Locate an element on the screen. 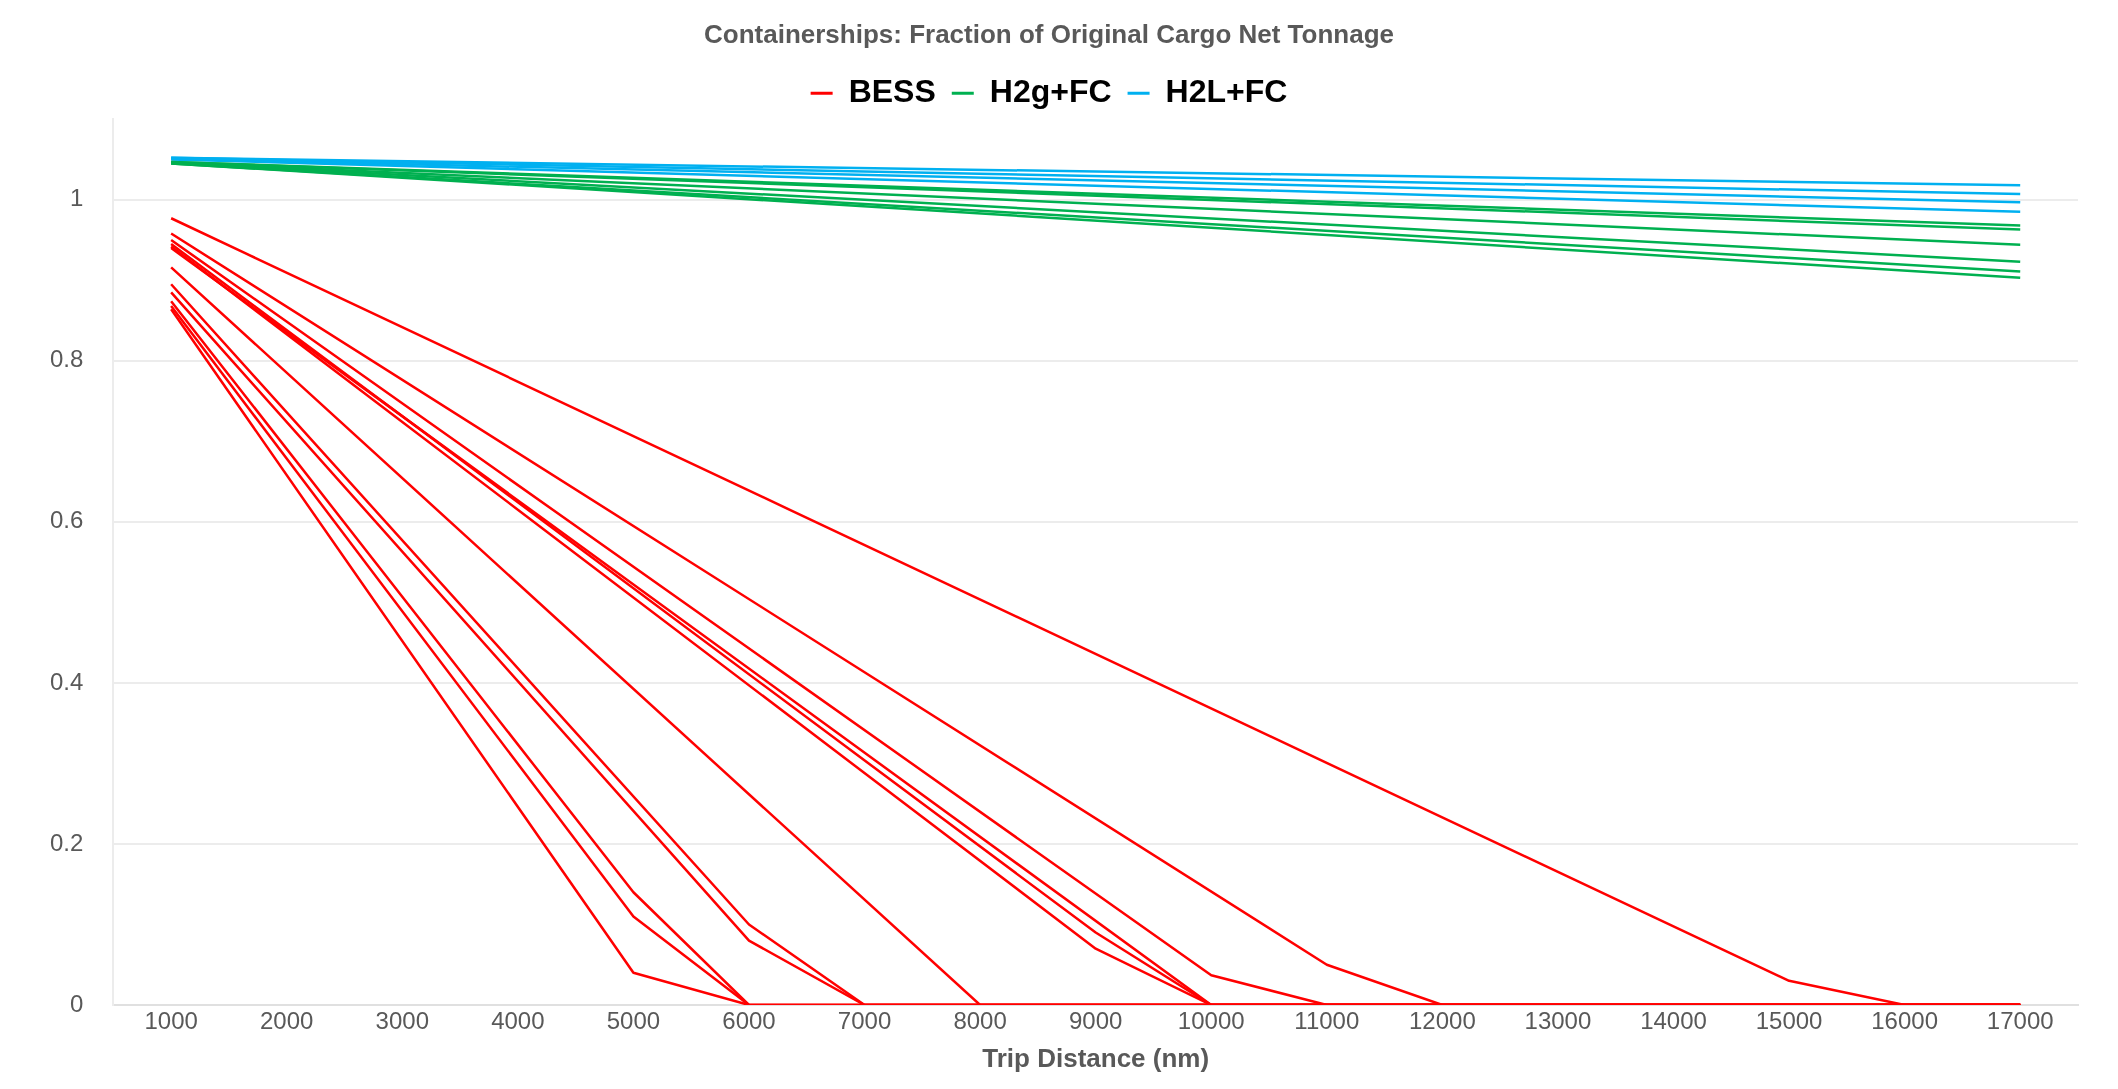  x-tick-label: 9000 is located at coordinates (1095, 1021).